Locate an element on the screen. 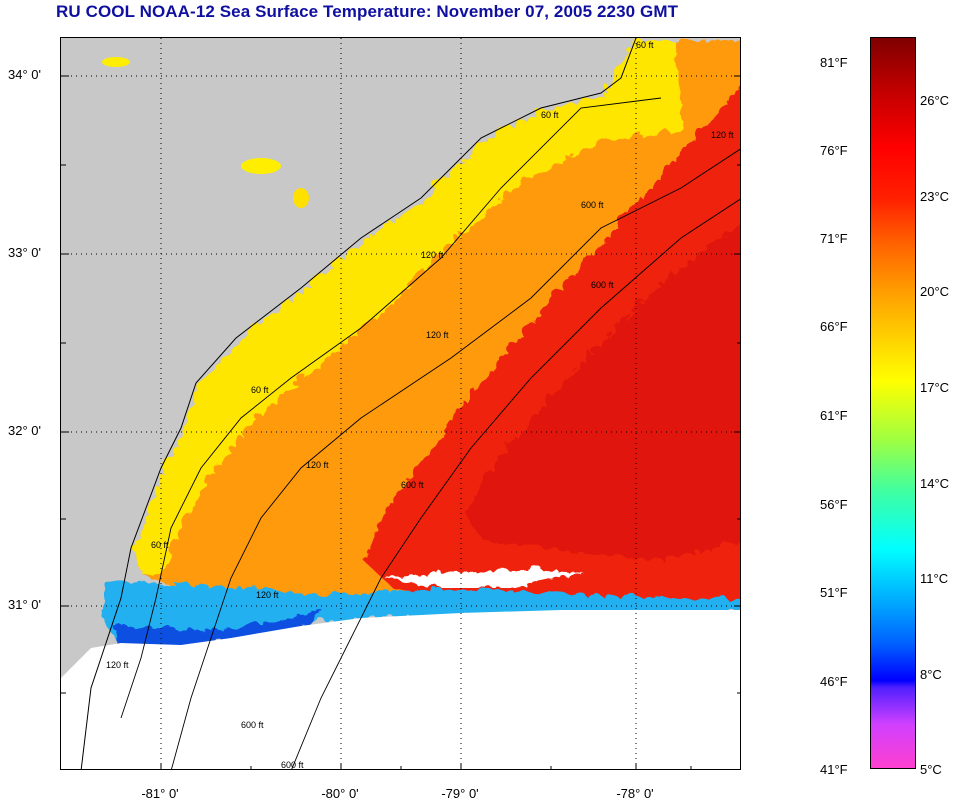 The height and width of the screenshot is (801, 960). cold-water-deep is located at coordinates (216, 626).